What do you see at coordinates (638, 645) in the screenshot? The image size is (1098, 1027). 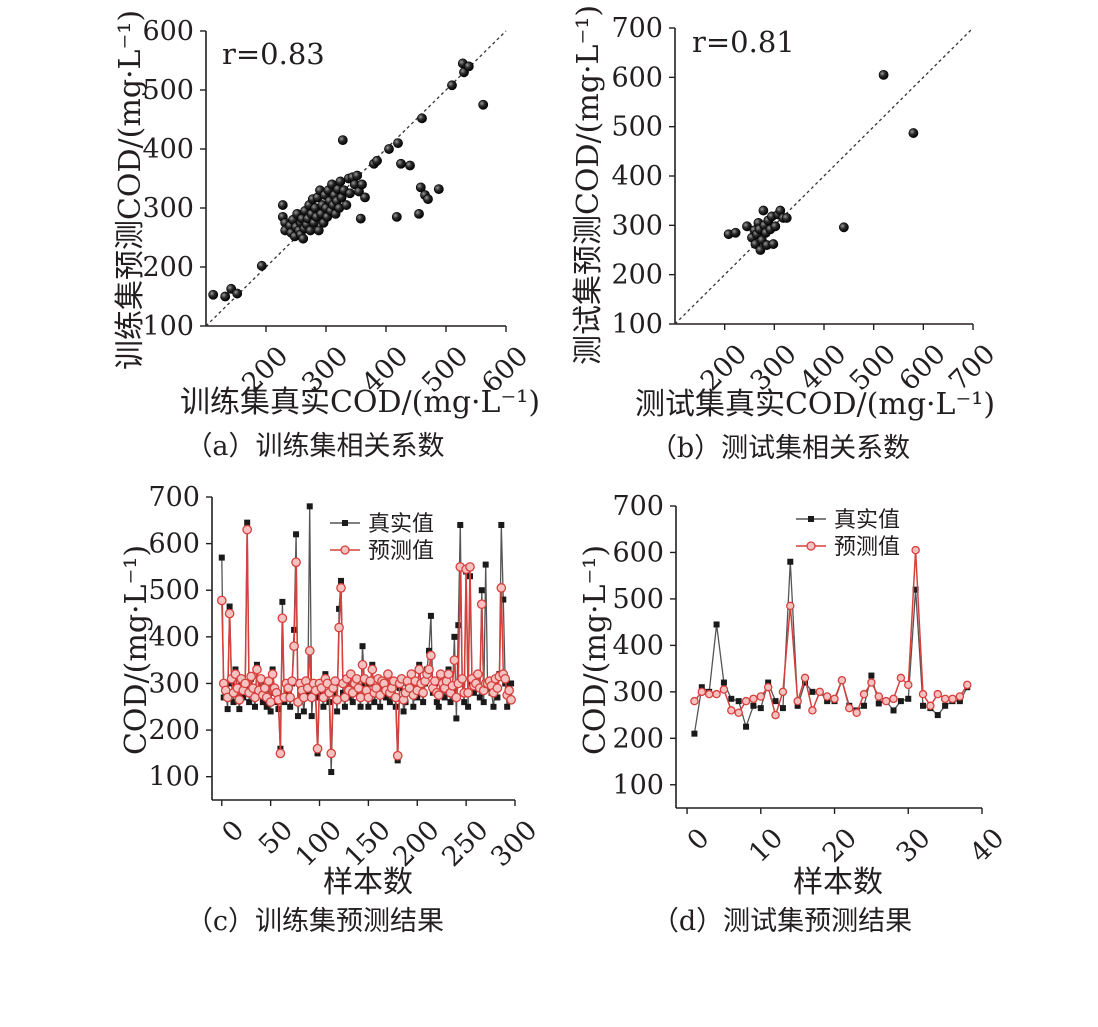 I see `panel-d-y-tick-label: 400` at bounding box center [638, 645].